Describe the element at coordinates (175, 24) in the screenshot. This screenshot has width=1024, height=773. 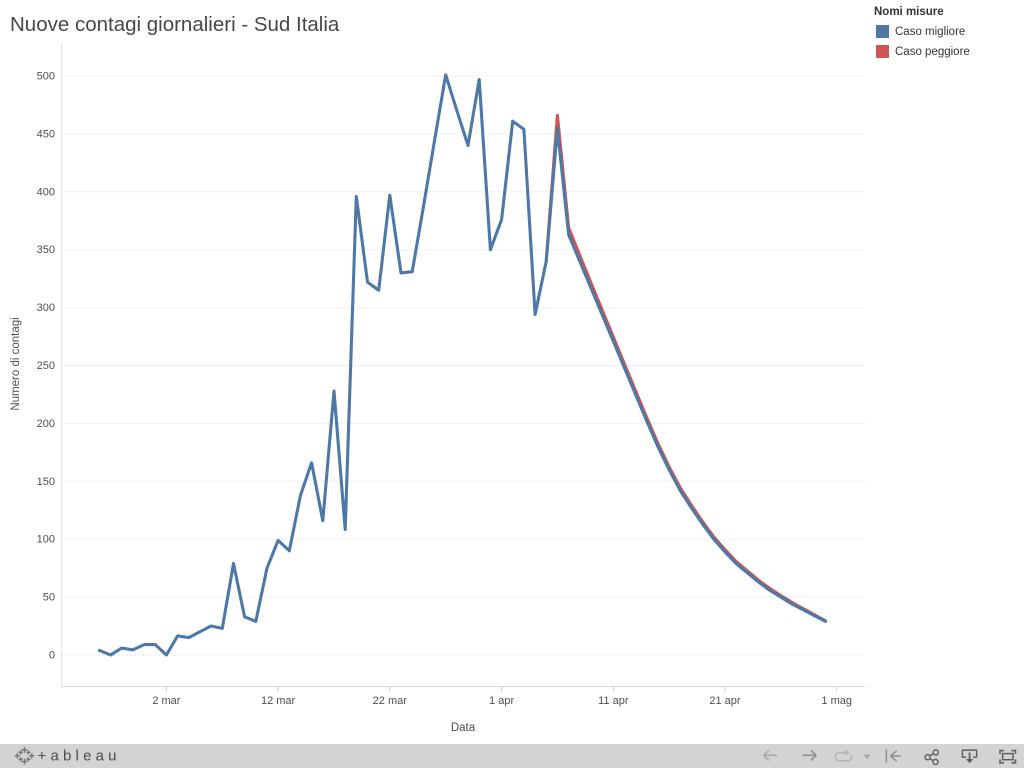
I see `svg-text:Nuove contagi giornalieri - Su: Nuove contagi giornalieri - Sud Italia` at that location.